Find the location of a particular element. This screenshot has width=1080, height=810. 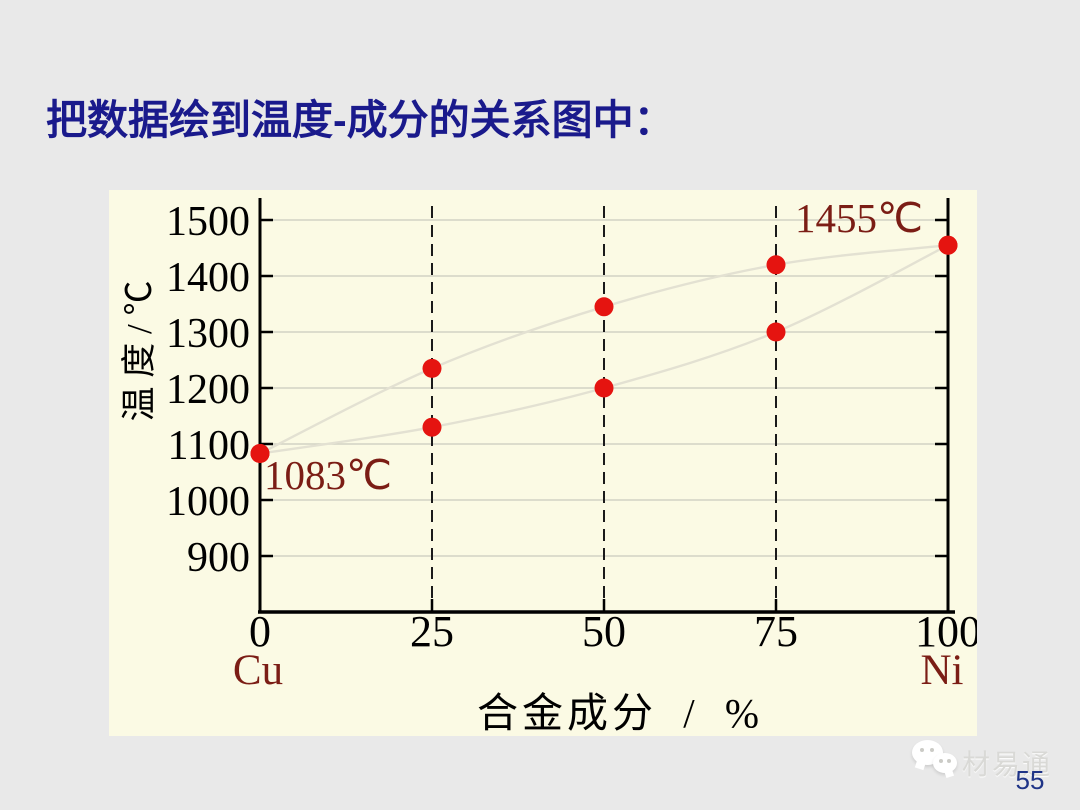

y-tick-label: 1300 is located at coordinates (208, 334).